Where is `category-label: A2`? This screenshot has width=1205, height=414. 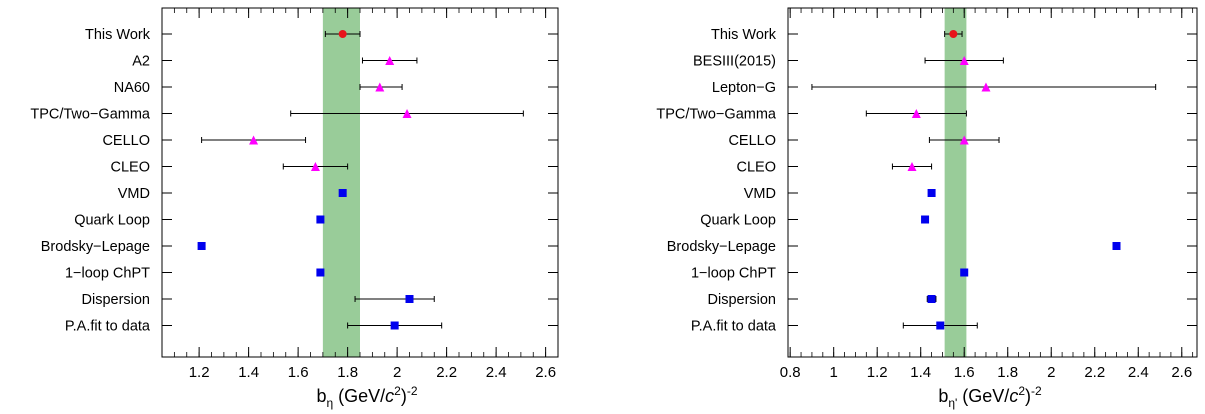
category-label: A2 is located at coordinates (141, 62).